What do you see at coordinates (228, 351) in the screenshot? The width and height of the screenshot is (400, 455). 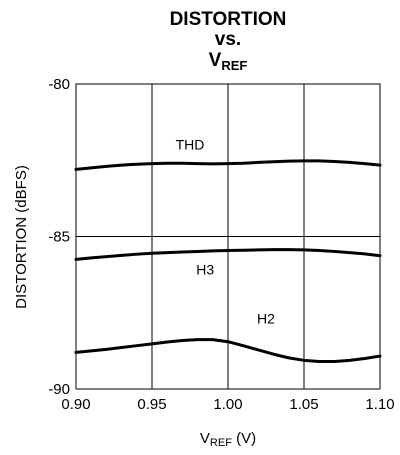 I see `series-line-h2` at bounding box center [228, 351].